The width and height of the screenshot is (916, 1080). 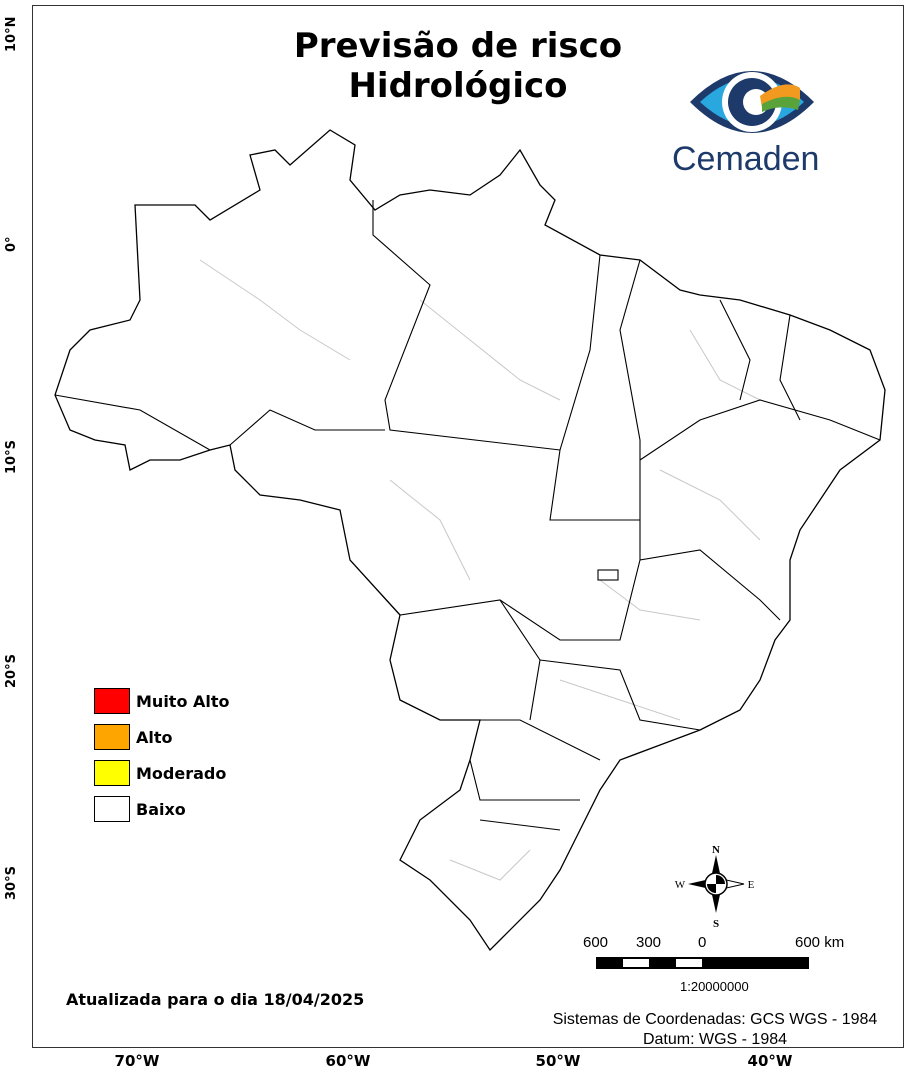 I want to click on scale-label: 0, so click(x=702, y=942).